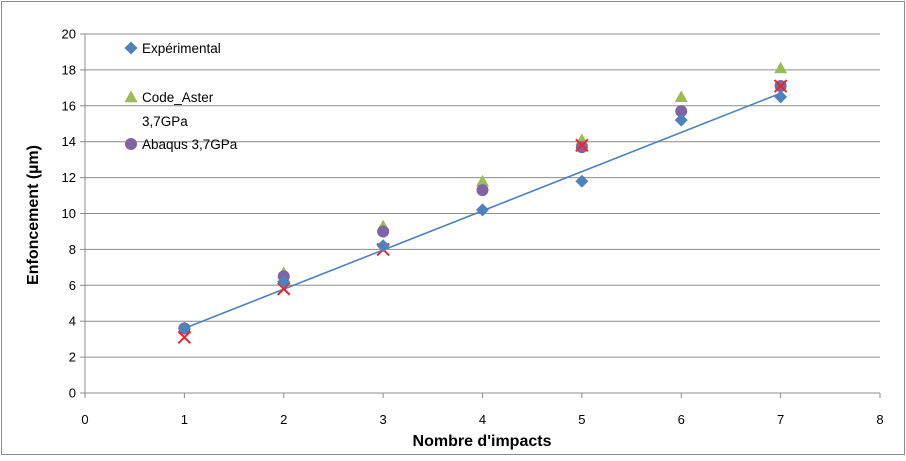 The image size is (906, 461). What do you see at coordinates (482, 419) in the screenshot?
I see `x-tick-label-4: 4` at bounding box center [482, 419].